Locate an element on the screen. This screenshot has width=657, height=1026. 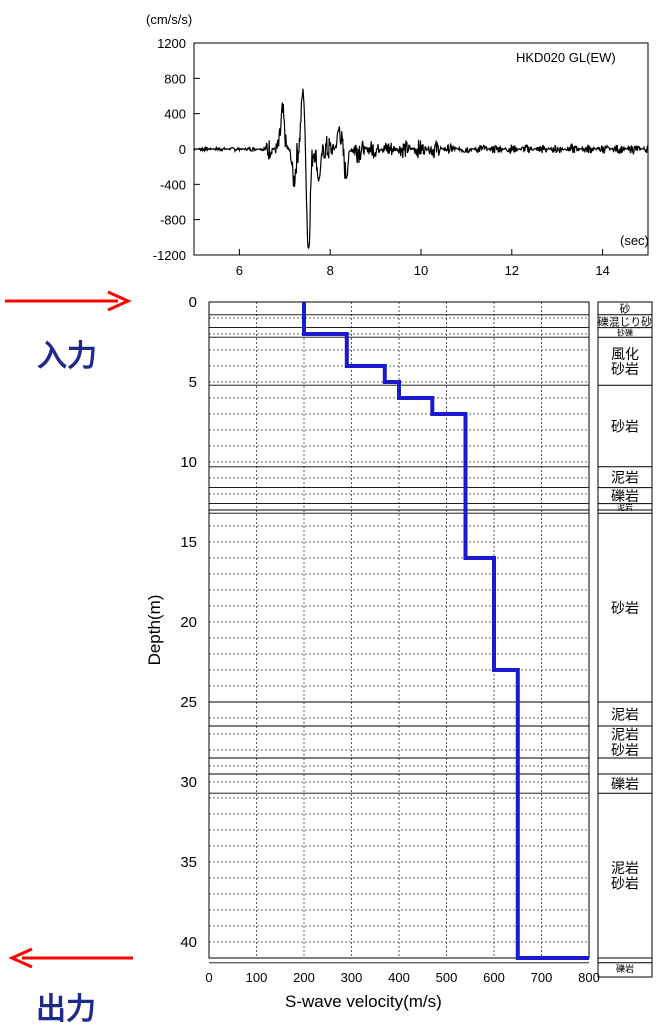
profile-ytick-label: 40 is located at coordinates (188, 942).